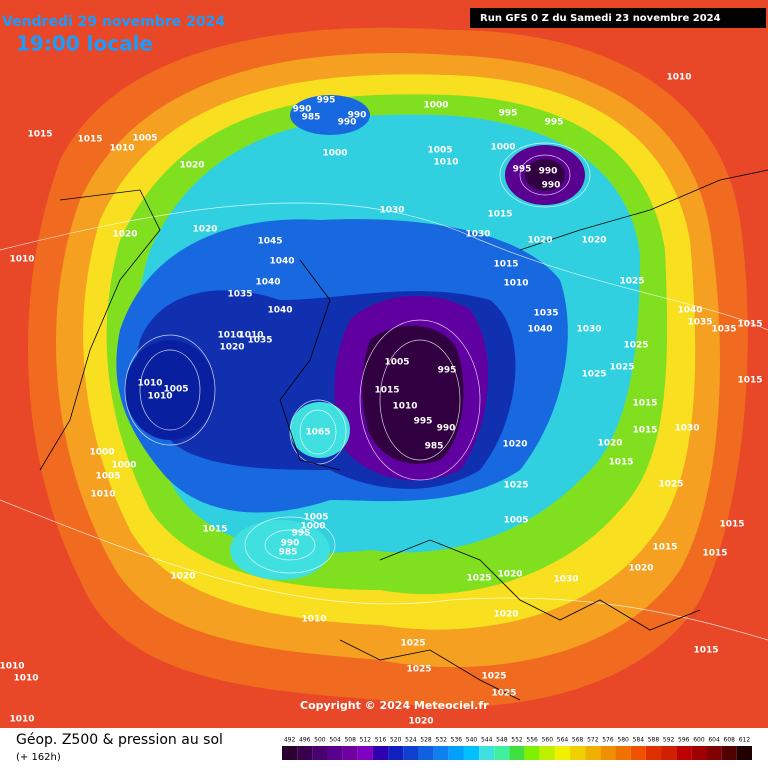  What do you see at coordinates (381, 740) in the screenshot?
I see `legend-label: 516` at bounding box center [381, 740].